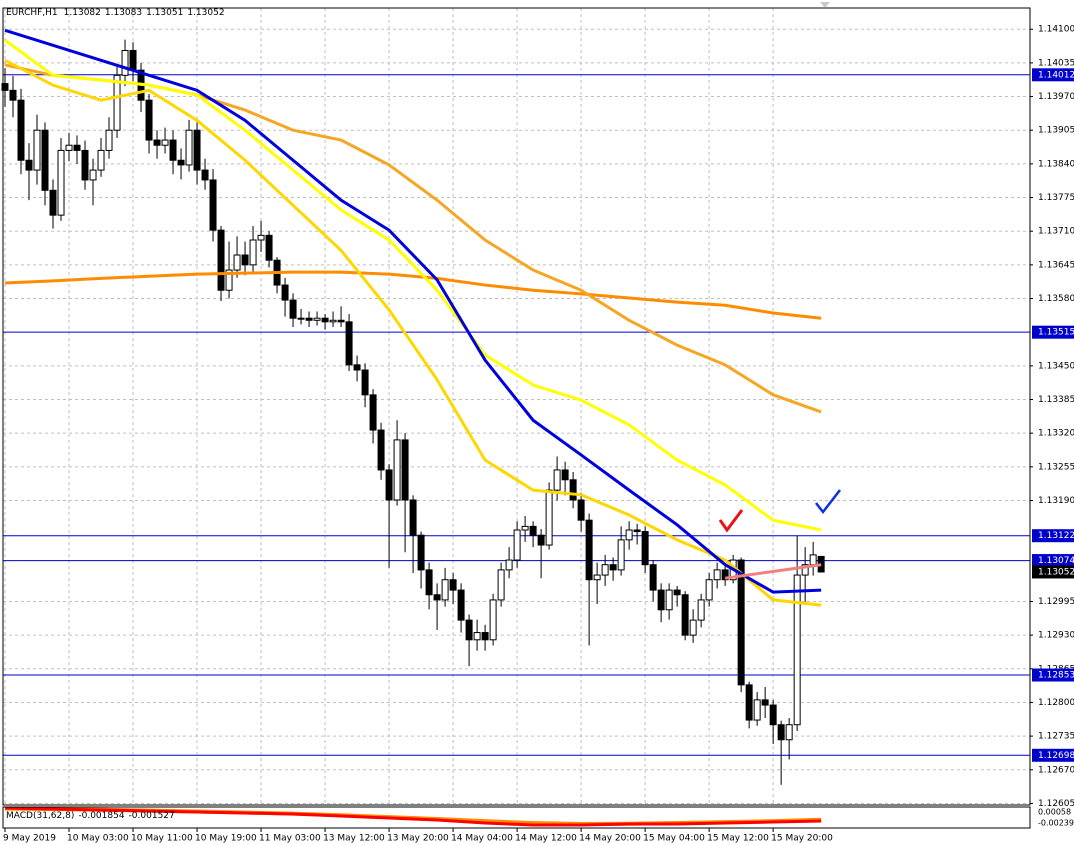 This screenshot has width=1074, height=845. Describe the element at coordinates (123, 13) in the screenshot. I see `last-high: 1.13083` at that location.